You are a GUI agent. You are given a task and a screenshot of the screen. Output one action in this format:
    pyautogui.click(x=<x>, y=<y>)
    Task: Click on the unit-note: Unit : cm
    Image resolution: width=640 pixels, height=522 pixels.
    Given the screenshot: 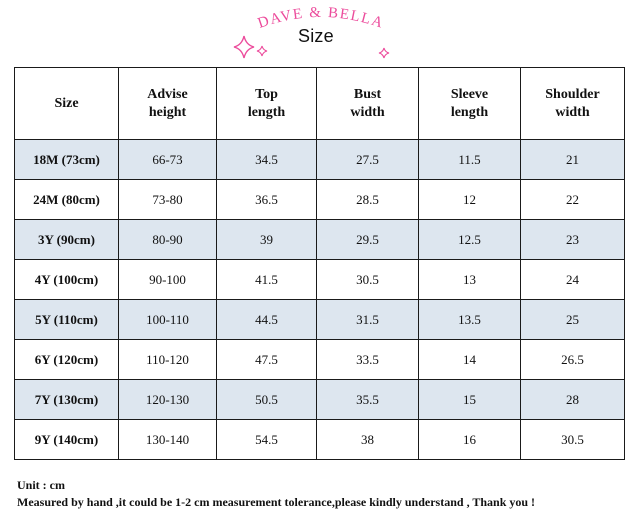 What is the action you would take?
    pyautogui.click(x=41, y=485)
    